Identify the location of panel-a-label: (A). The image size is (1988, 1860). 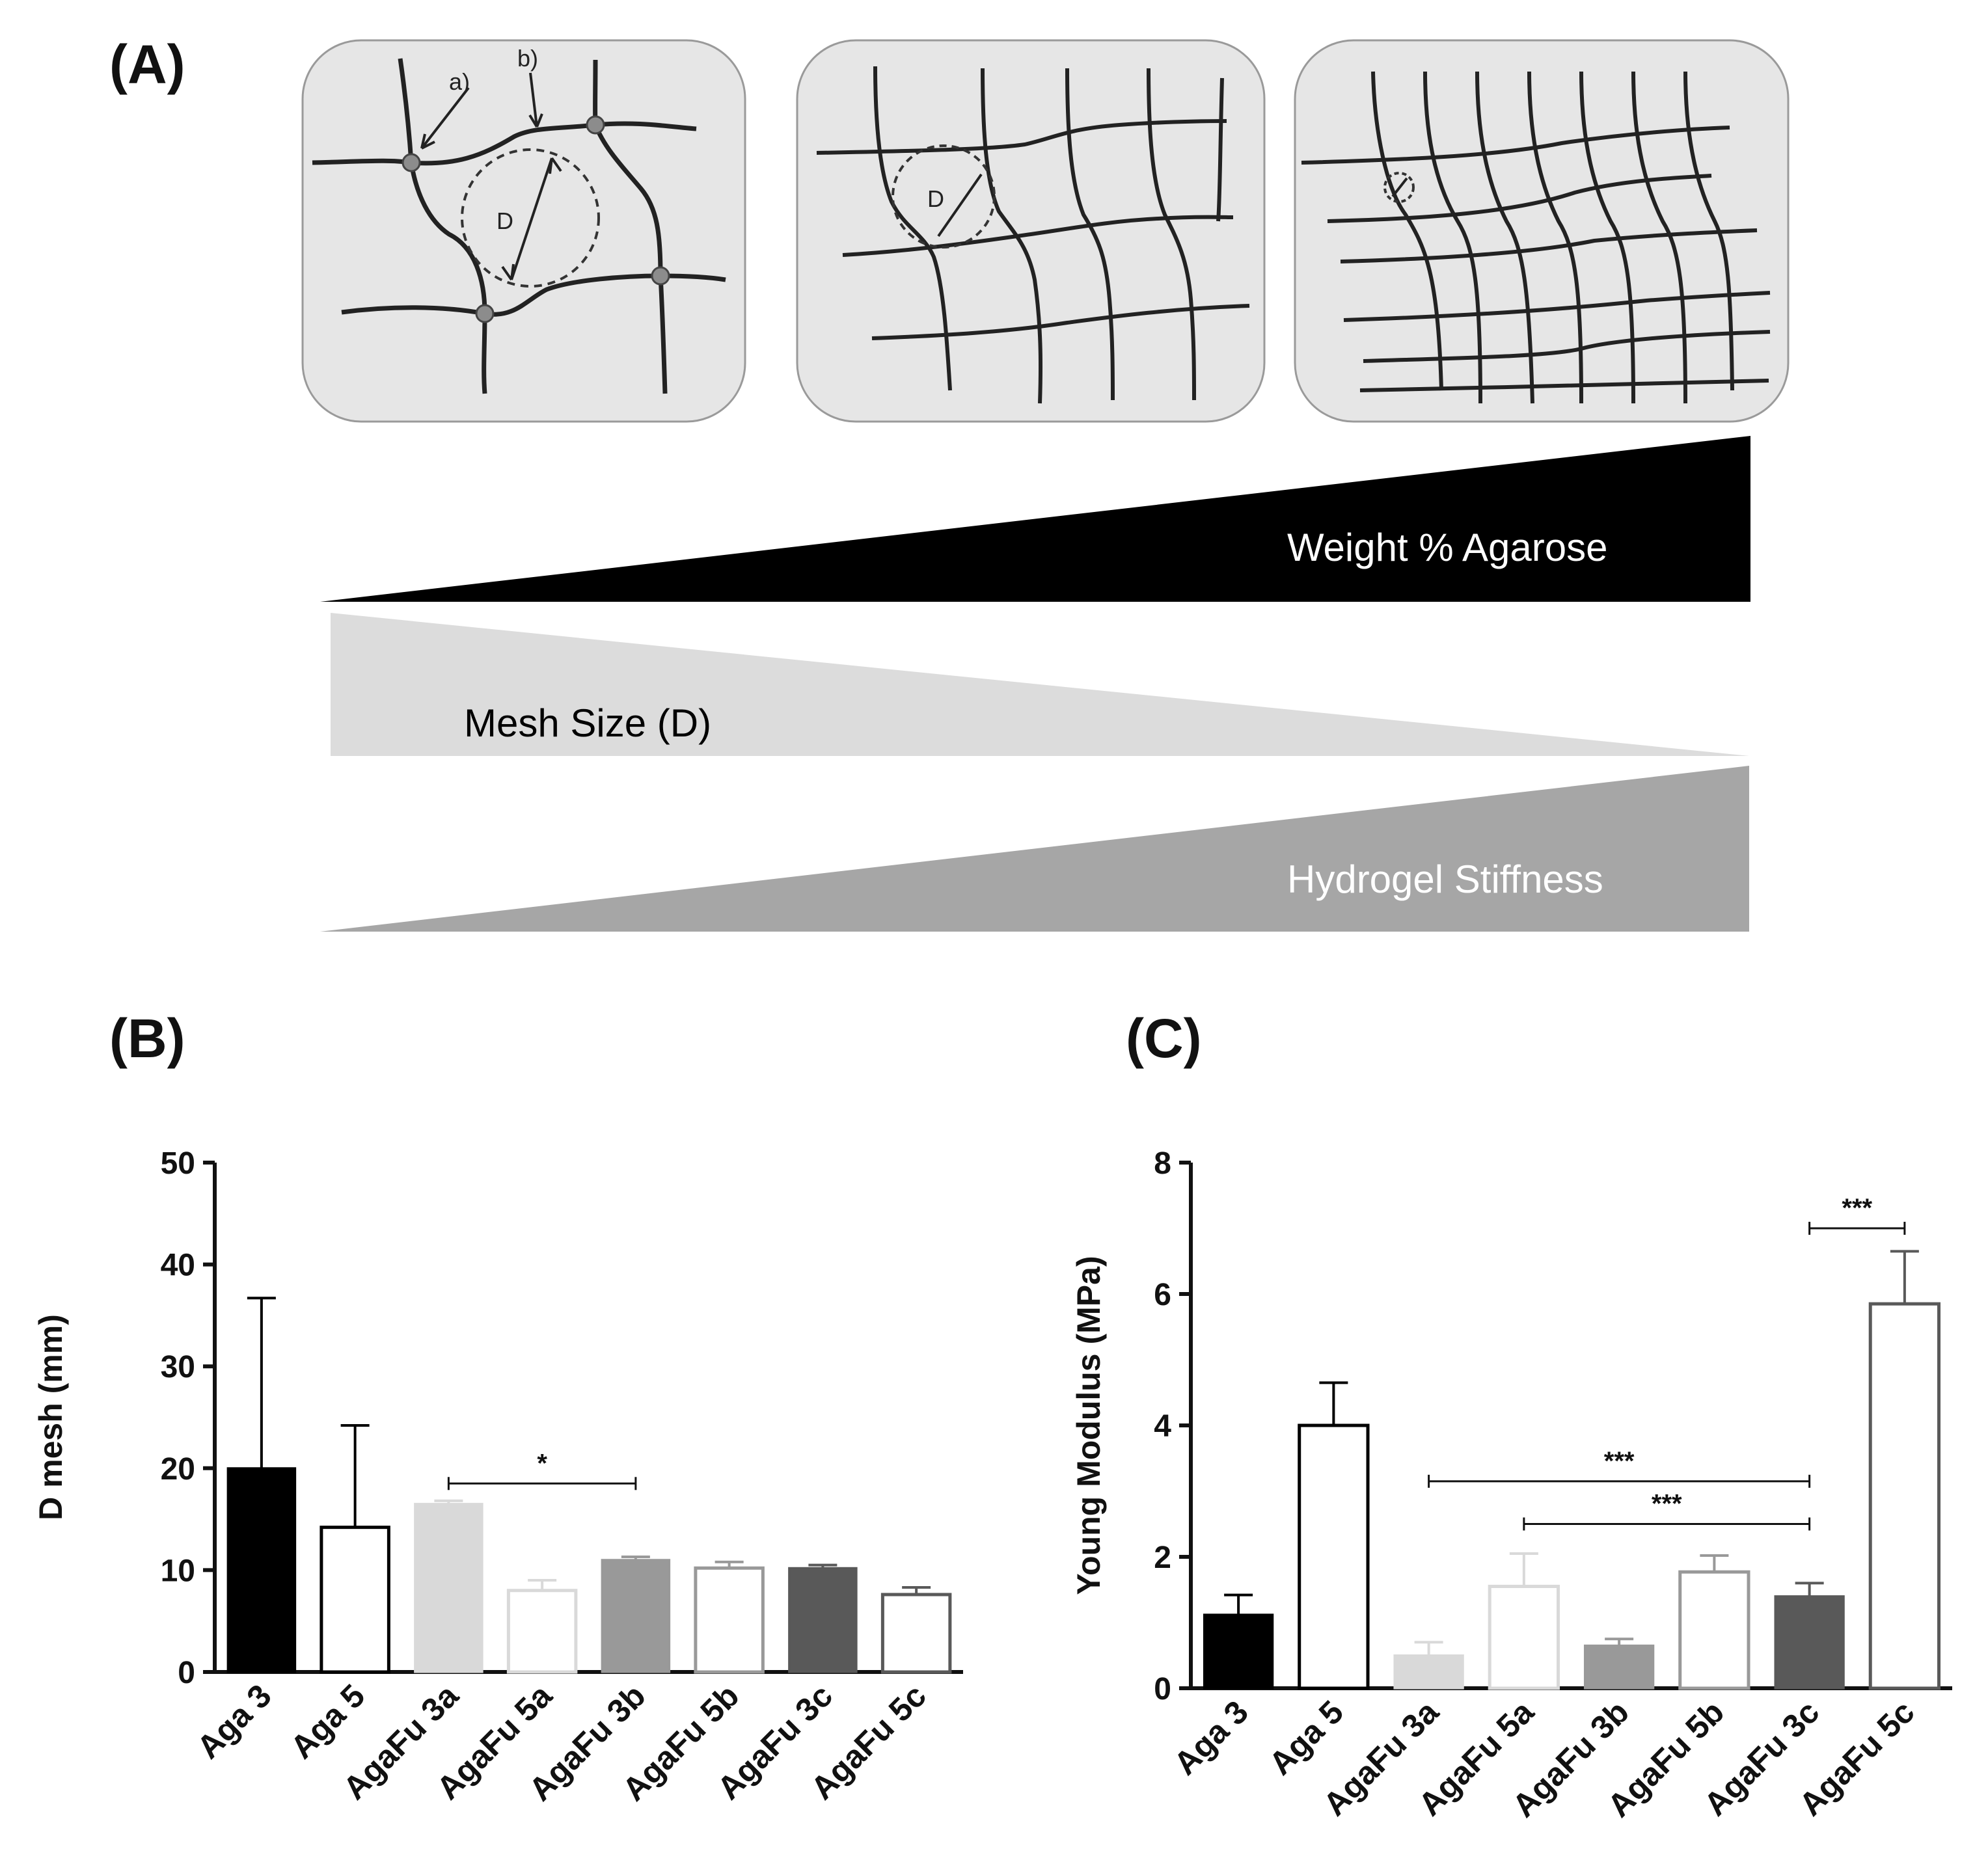
(147, 64).